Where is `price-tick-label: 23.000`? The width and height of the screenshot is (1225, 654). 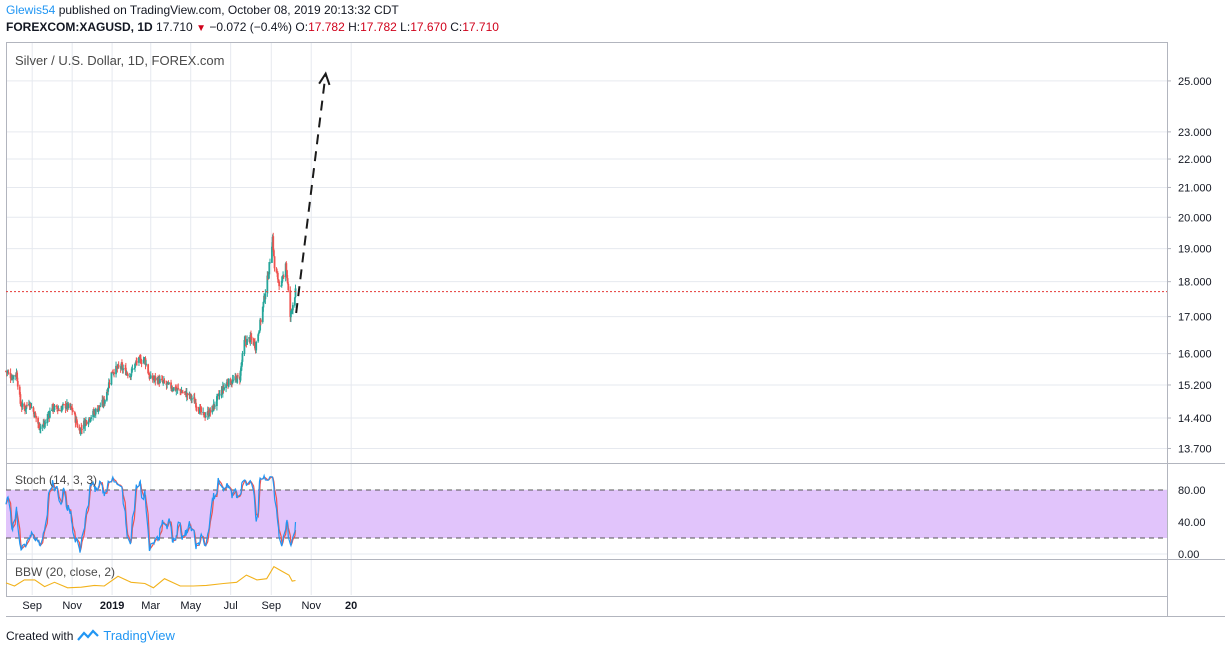
price-tick-label: 23.000 is located at coordinates (1195, 133).